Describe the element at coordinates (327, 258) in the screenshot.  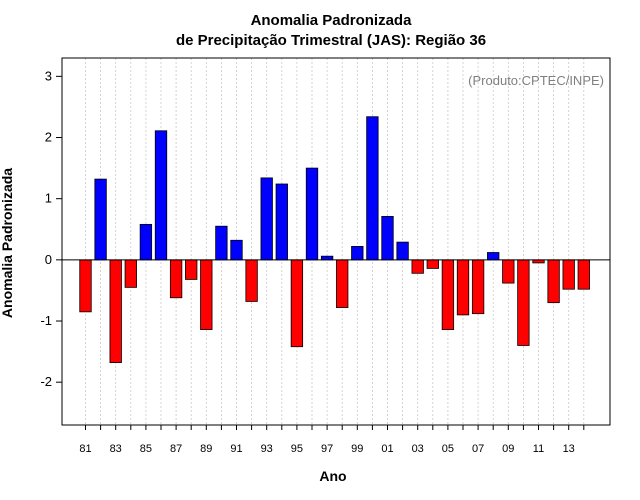
I see `bar-1997` at that location.